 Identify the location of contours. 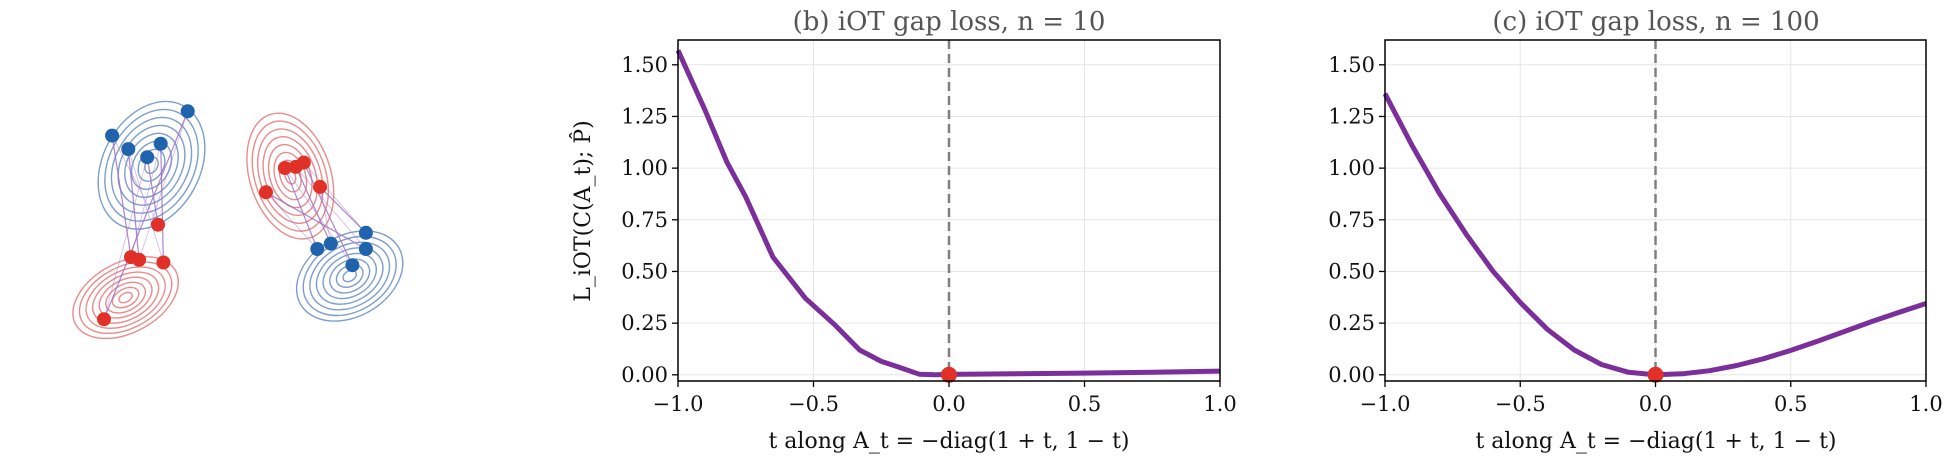
(238, 220).